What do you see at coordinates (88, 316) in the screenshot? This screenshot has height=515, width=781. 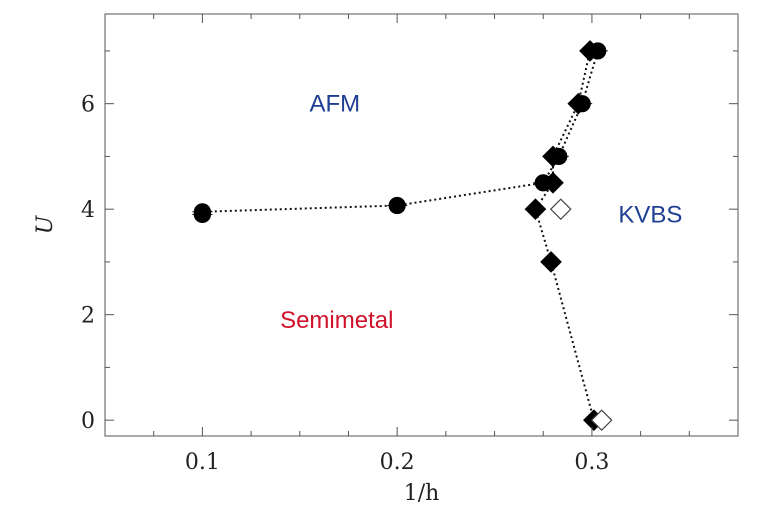 I see `y-tick-label: 2` at bounding box center [88, 316].